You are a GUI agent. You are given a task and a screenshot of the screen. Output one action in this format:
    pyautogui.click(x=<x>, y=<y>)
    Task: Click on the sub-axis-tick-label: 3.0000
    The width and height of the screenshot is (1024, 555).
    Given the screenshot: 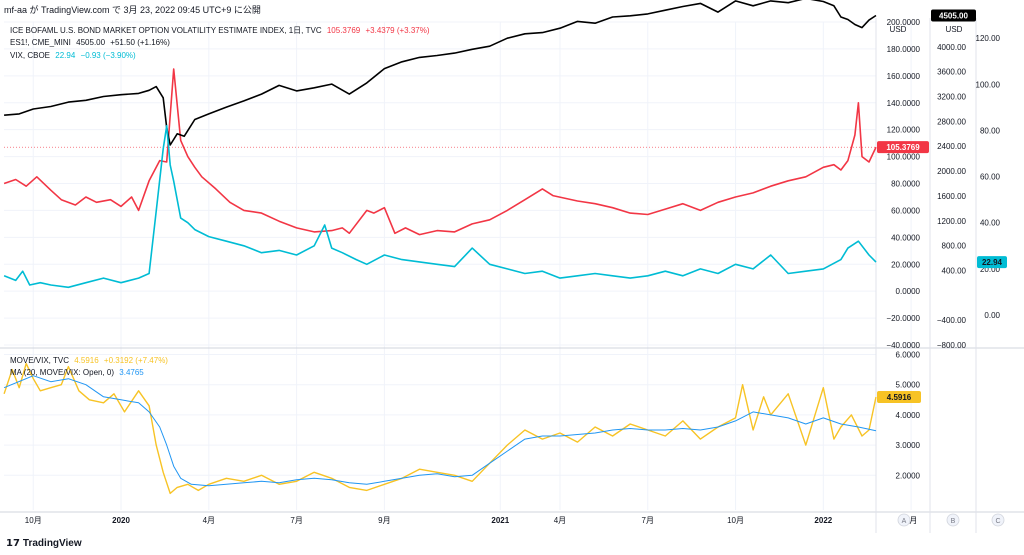 What is the action you would take?
    pyautogui.click(x=908, y=445)
    